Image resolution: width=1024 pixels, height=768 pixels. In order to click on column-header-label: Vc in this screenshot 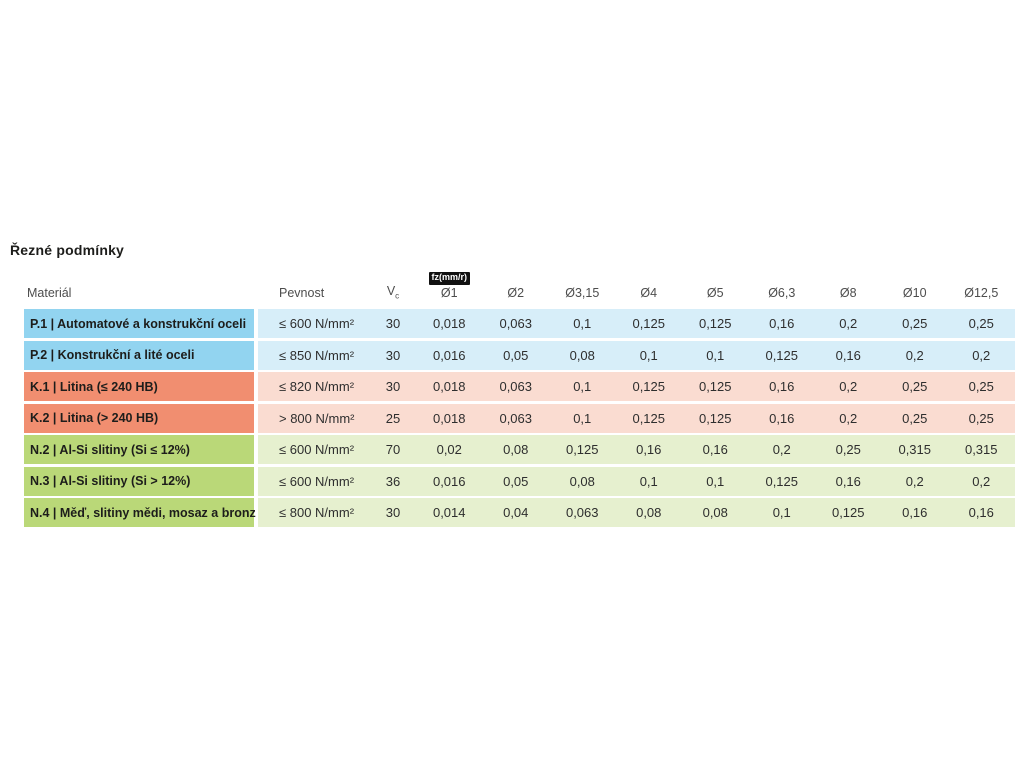, I will do `click(393, 292)`.